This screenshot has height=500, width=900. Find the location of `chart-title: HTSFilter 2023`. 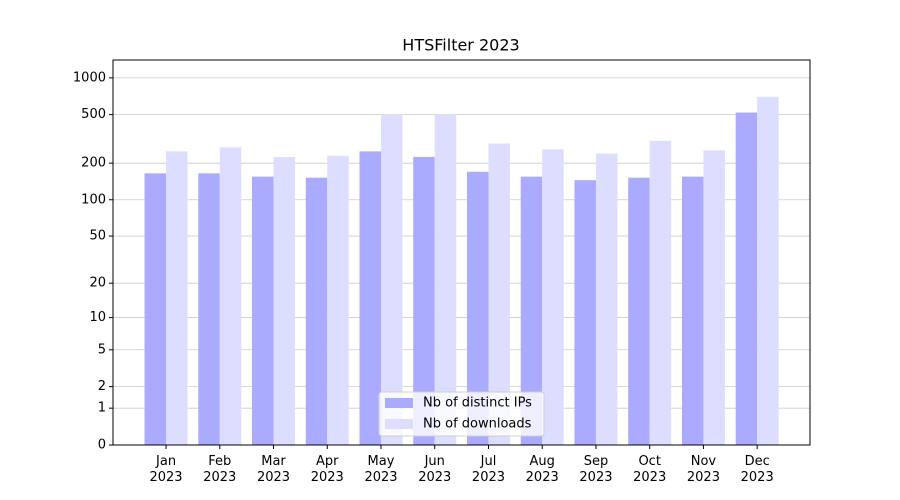

chart-title: HTSFilter 2023 is located at coordinates (460, 45).